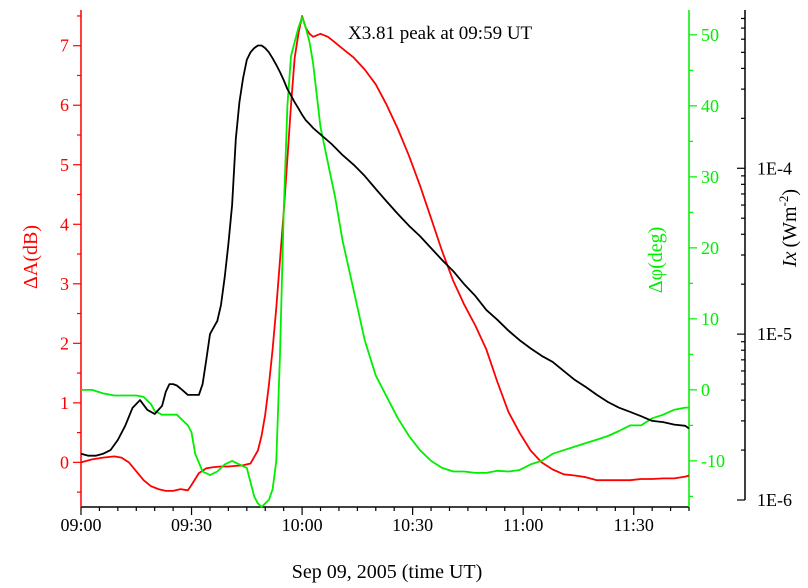 The image size is (808, 588). What do you see at coordinates (80, 525) in the screenshot?
I see `x-tick-label: 09:00` at bounding box center [80, 525].